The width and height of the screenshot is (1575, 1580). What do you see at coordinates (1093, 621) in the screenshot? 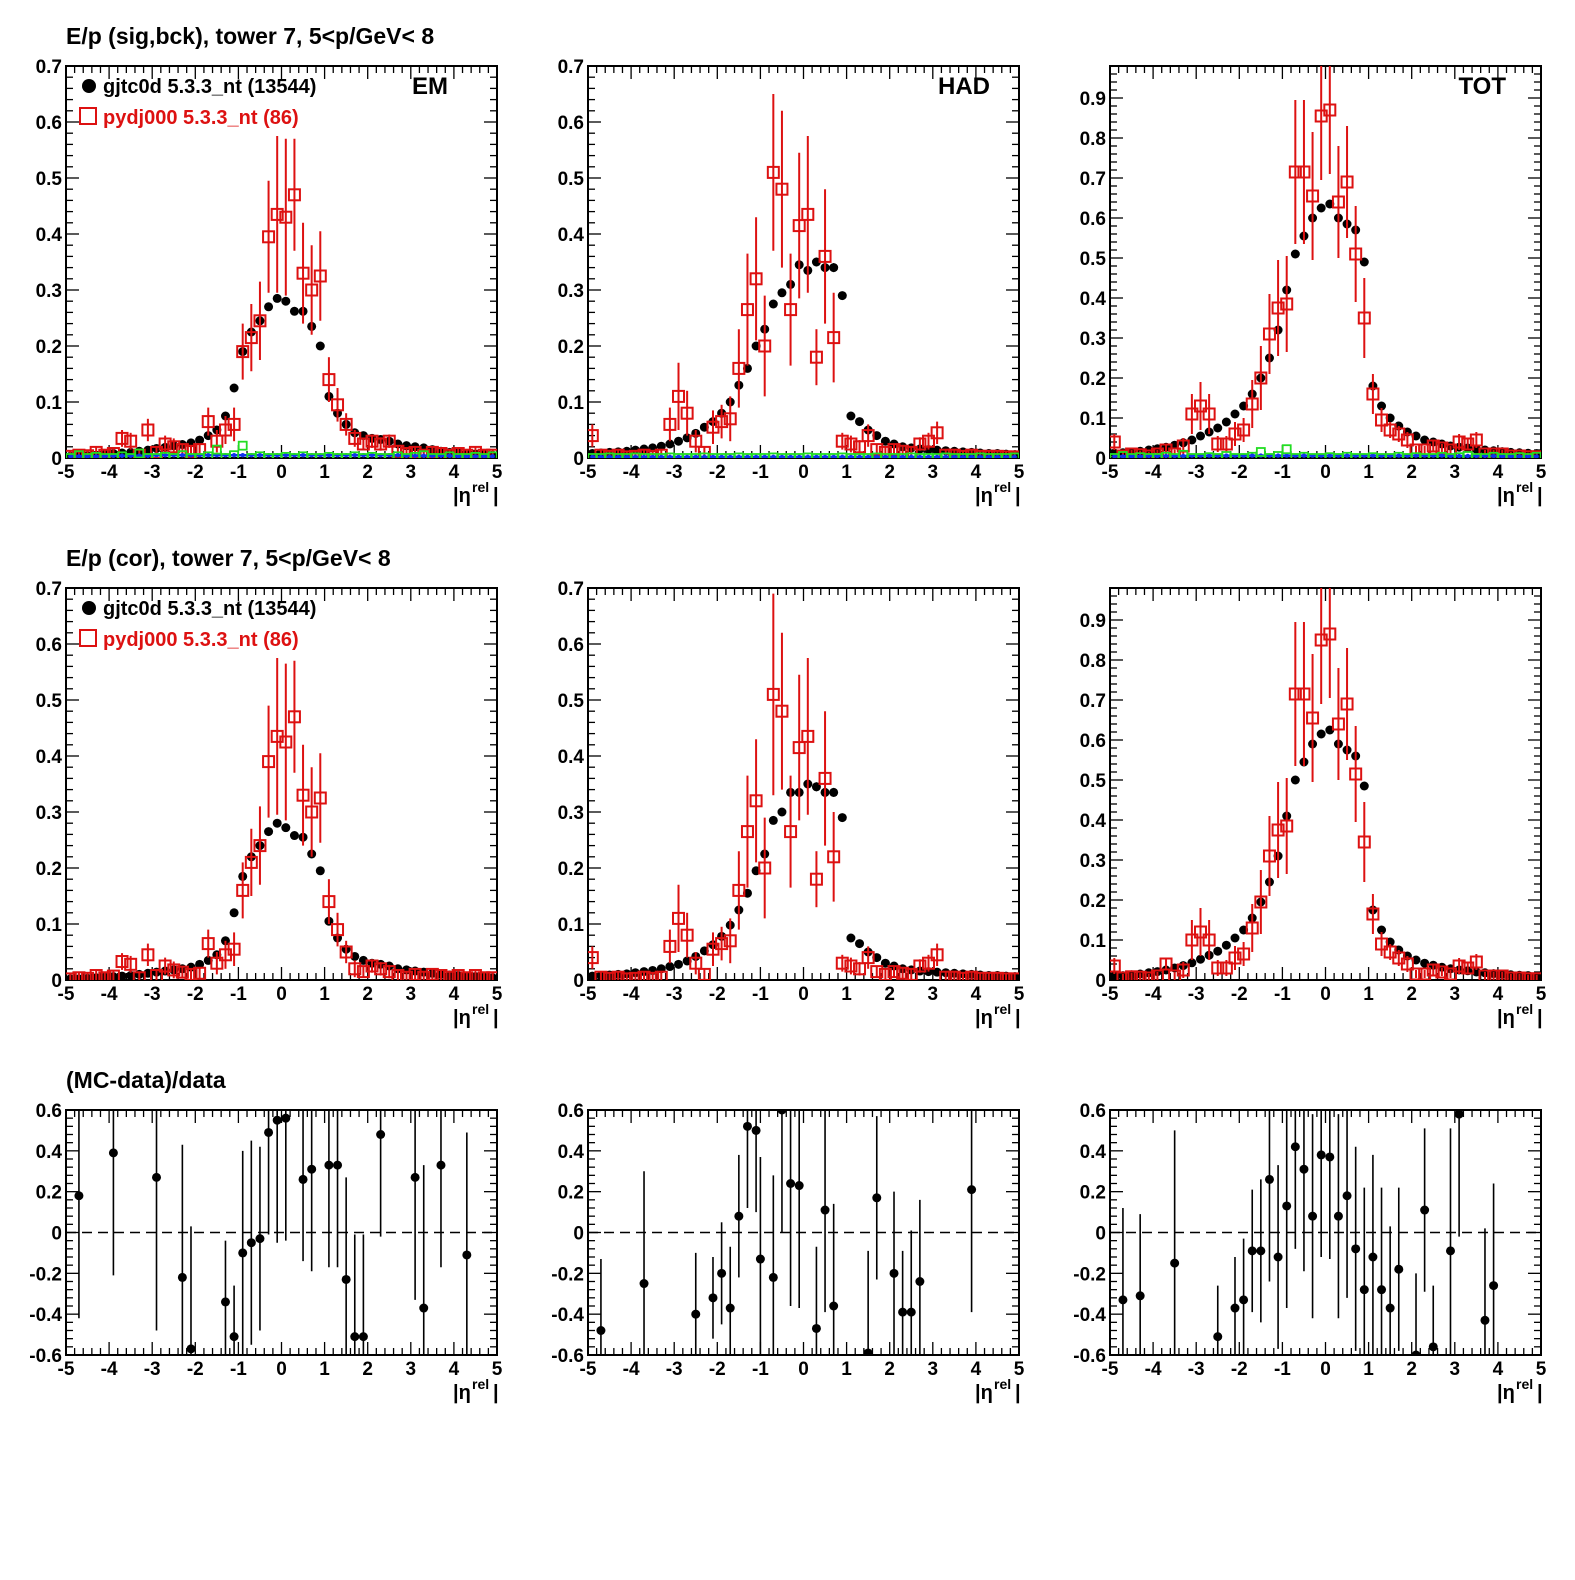
I see `y-tick-label: 0.9` at bounding box center [1093, 621].